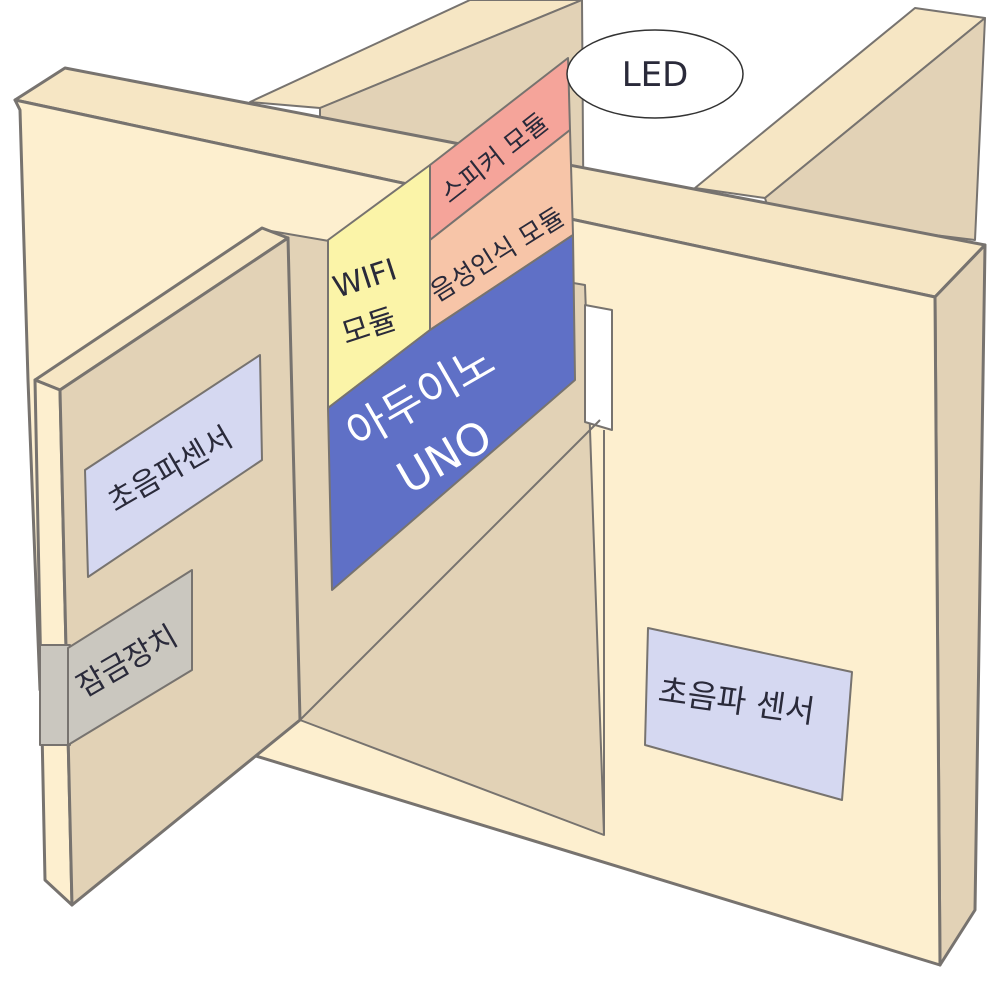 The height and width of the screenshot is (1000, 1000). I want to click on led-label: LED, so click(655, 75).